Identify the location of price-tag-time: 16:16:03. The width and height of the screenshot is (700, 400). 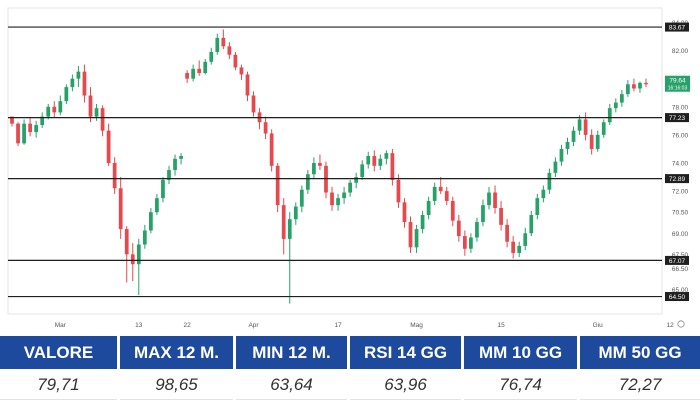
(678, 89).